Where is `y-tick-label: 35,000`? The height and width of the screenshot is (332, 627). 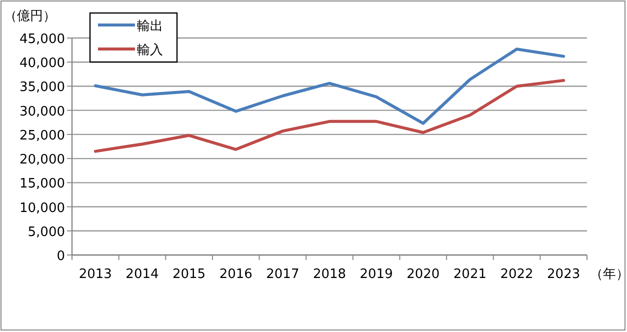 y-tick-label: 35,000 is located at coordinates (42, 88).